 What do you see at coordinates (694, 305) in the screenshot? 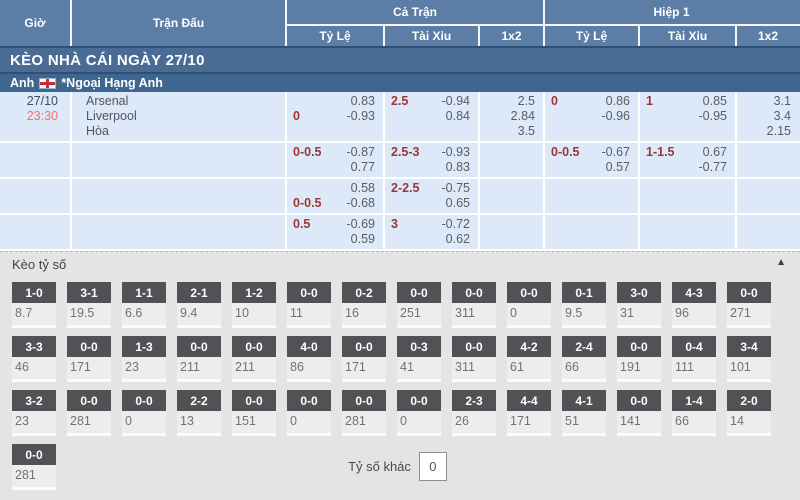
I see `score-odds-cell: 4-3 96` at bounding box center [694, 305].